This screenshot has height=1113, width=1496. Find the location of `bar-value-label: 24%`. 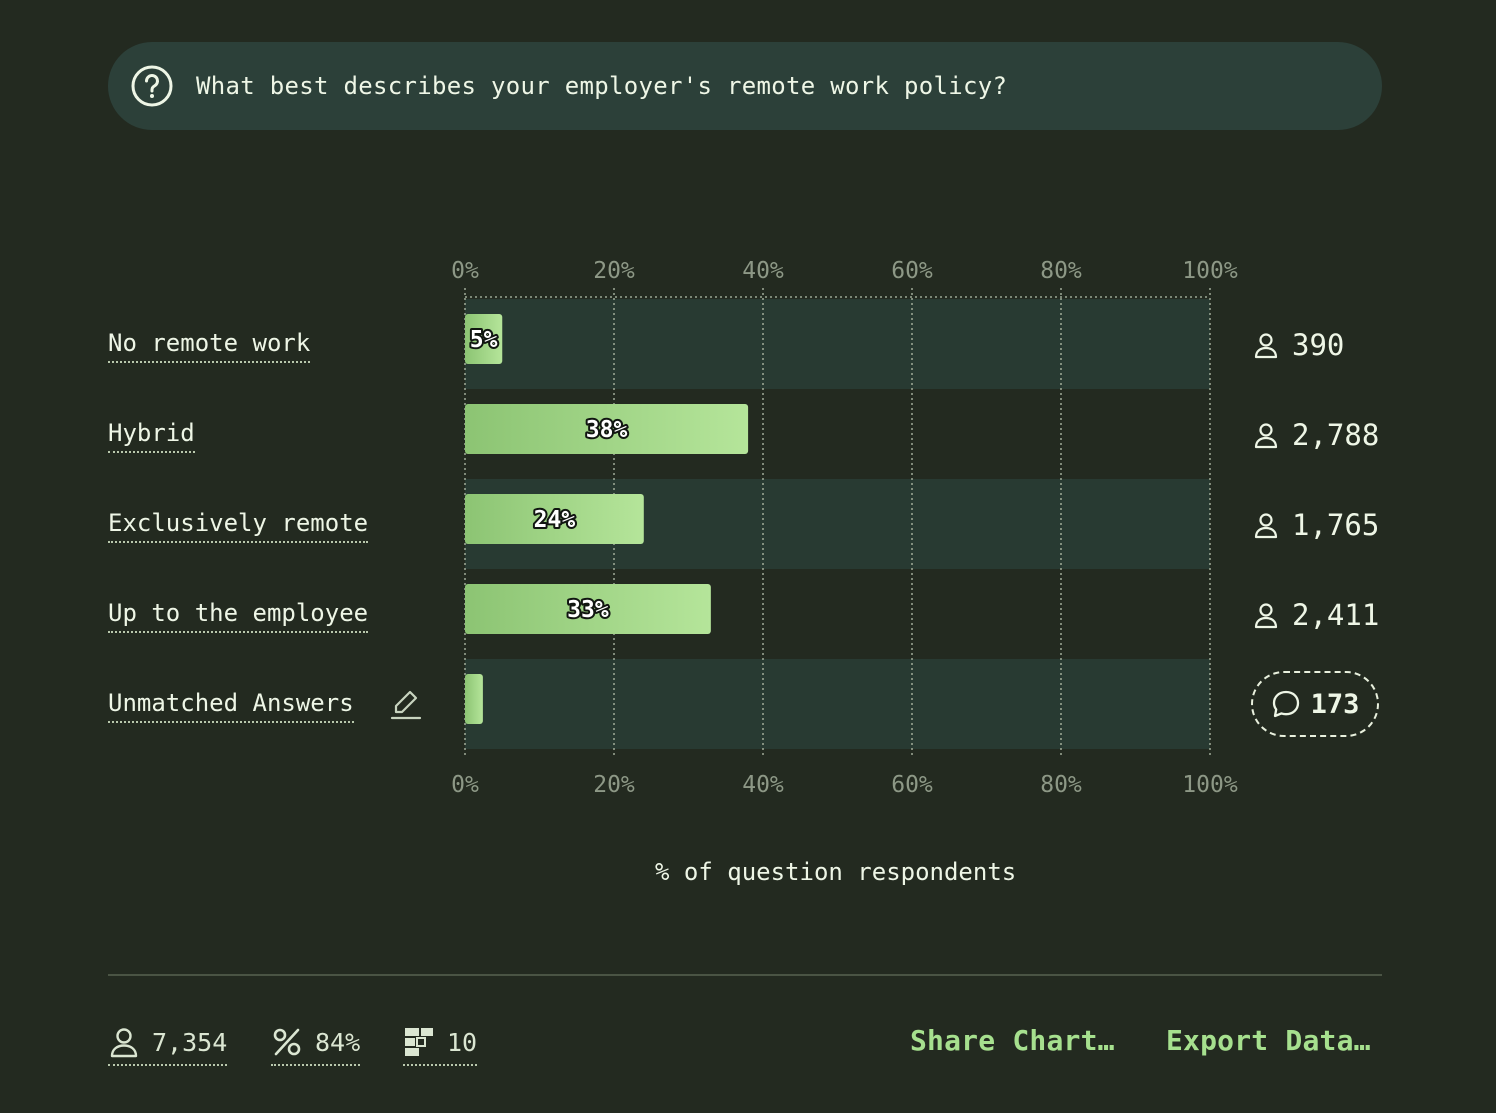

bar-value-label: 24% is located at coordinates (555, 520).